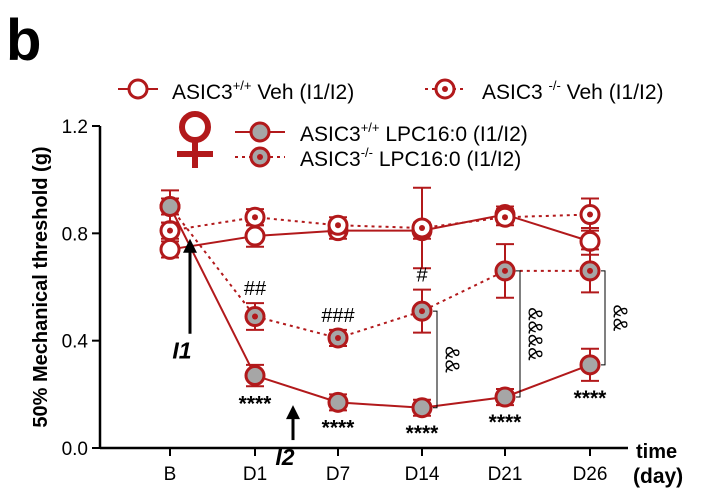 This screenshot has height=495, width=720. Describe the element at coordinates (256, 403) in the screenshot. I see `significance-stars-0: ****` at that location.